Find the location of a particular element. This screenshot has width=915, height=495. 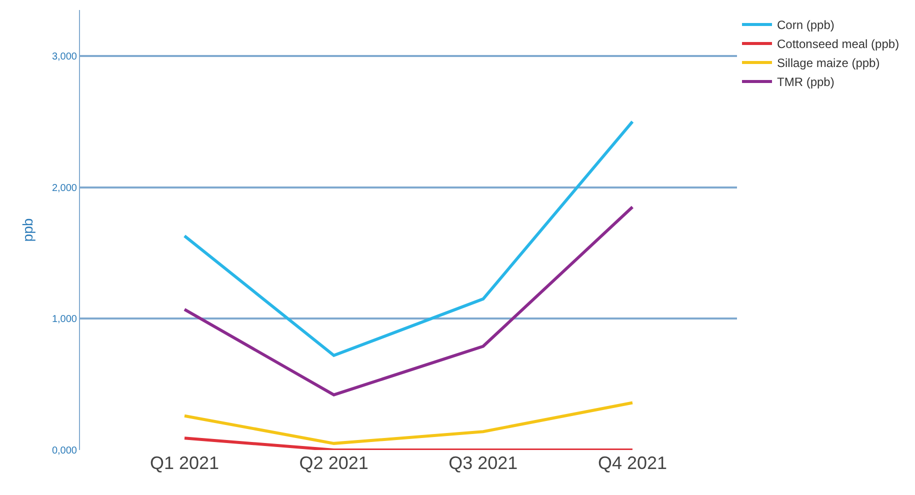

legend-label: TMR (ppb) is located at coordinates (805, 82).